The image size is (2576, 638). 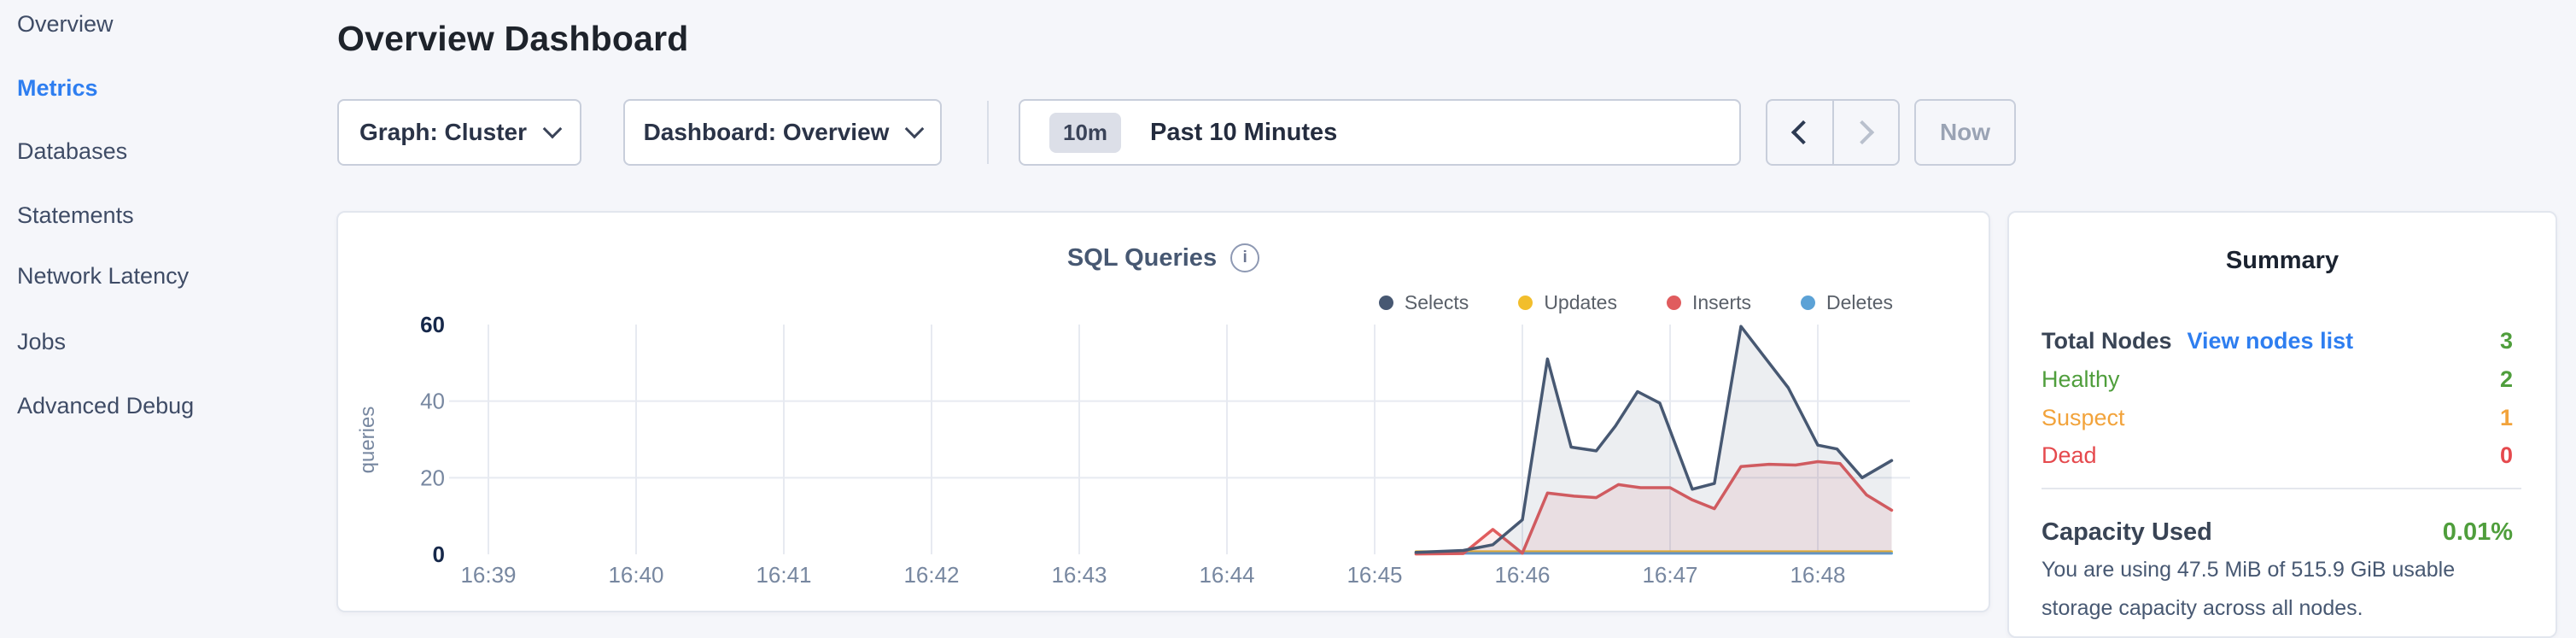 What do you see at coordinates (2506, 379) in the screenshot?
I see `healthy-value: 2` at bounding box center [2506, 379].